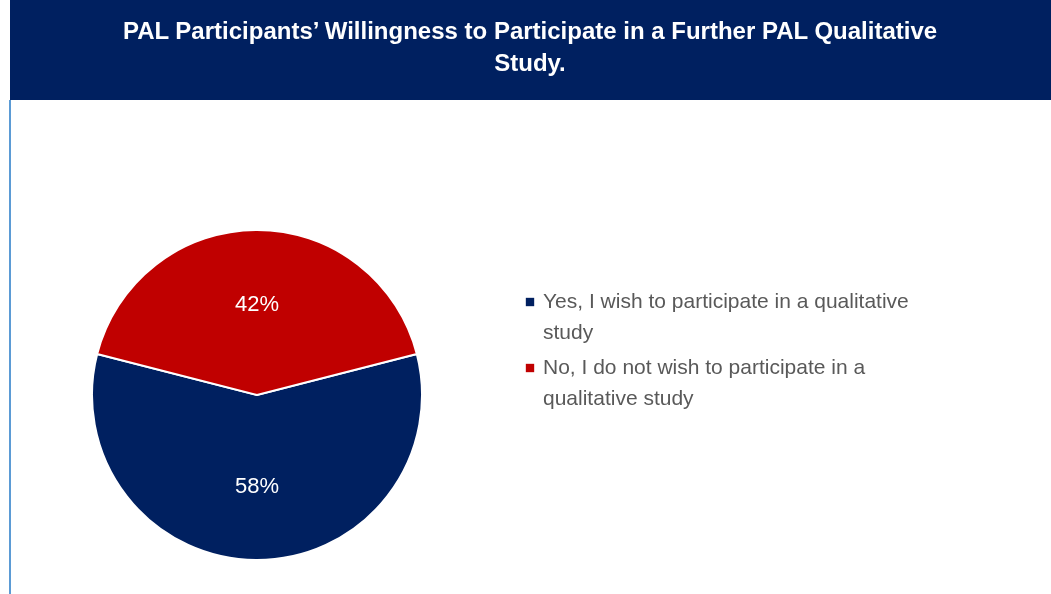  What do you see at coordinates (726, 316) in the screenshot?
I see `legend-label: Yes, I wish to participate in a qualitative study` at bounding box center [726, 316].